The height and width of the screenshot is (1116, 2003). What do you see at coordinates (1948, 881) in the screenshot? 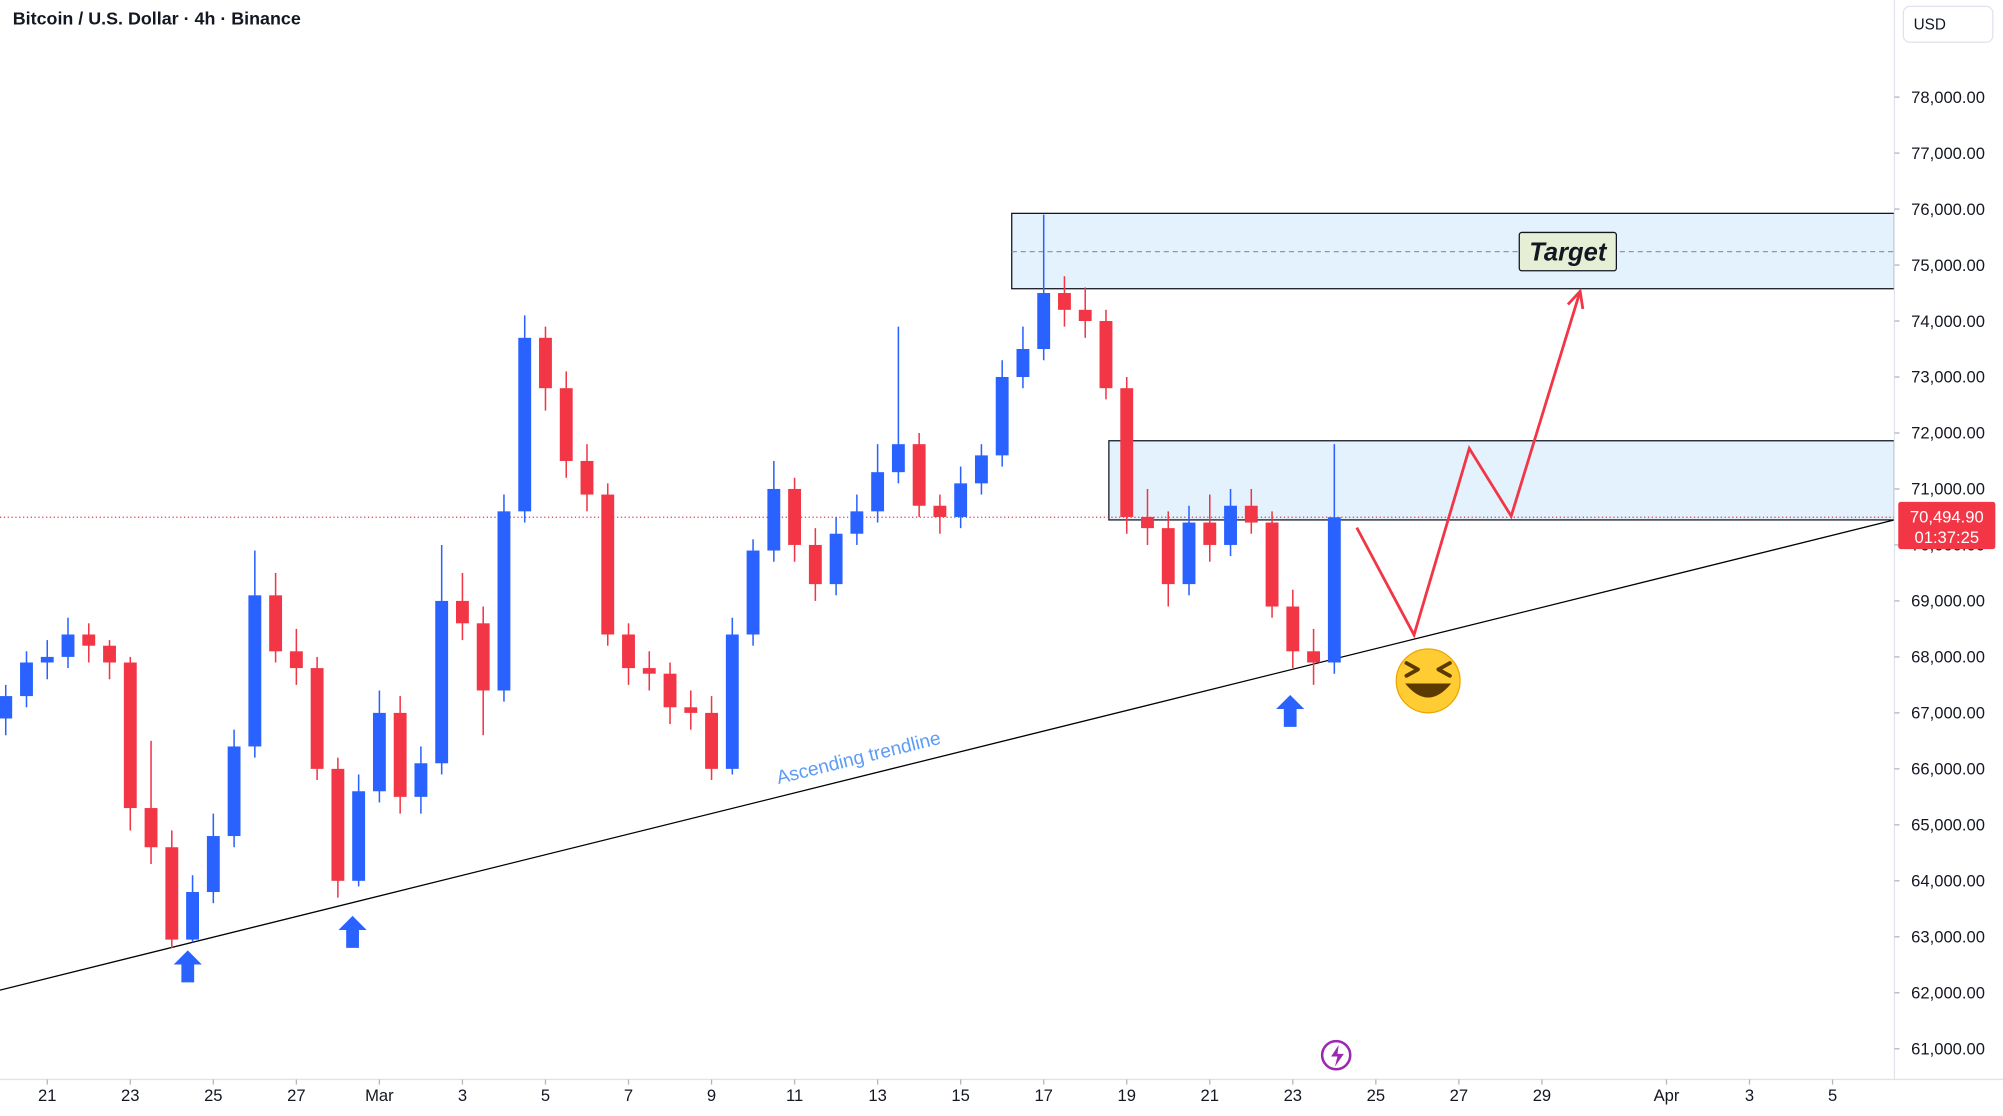
I see `y-tick-label: 64,000.00` at bounding box center [1948, 881].